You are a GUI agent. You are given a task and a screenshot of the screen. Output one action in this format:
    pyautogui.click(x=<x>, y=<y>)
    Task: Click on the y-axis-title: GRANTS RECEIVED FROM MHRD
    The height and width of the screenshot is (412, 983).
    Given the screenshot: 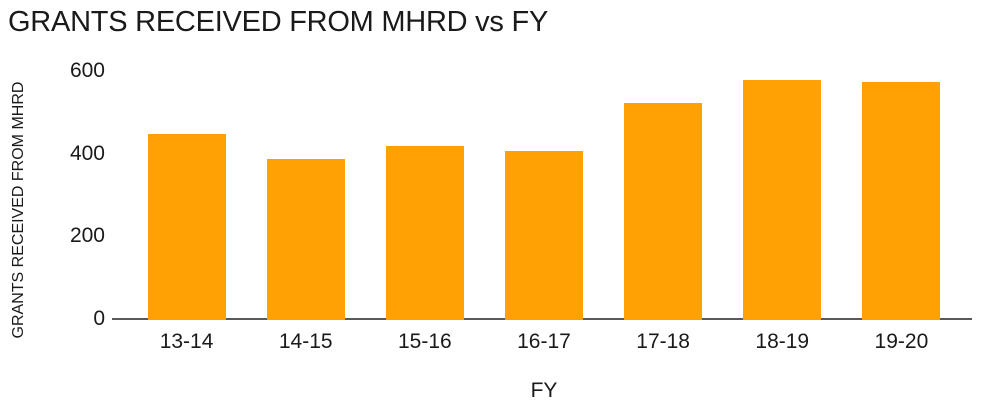 What is the action you would take?
    pyautogui.click(x=18, y=210)
    